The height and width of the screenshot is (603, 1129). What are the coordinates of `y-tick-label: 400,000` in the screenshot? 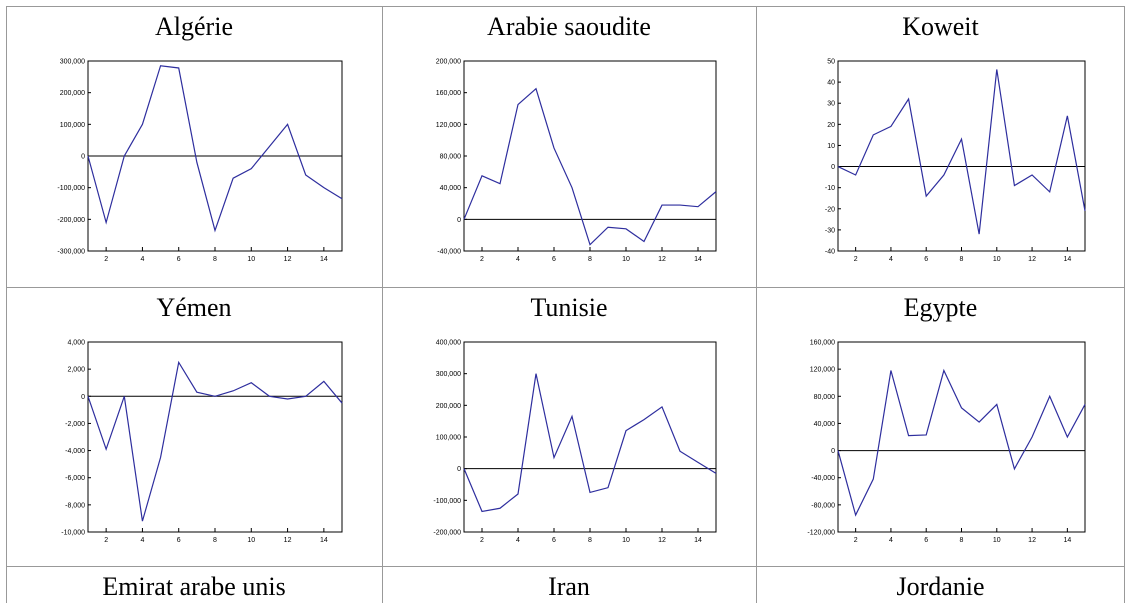 It's located at (448, 343).